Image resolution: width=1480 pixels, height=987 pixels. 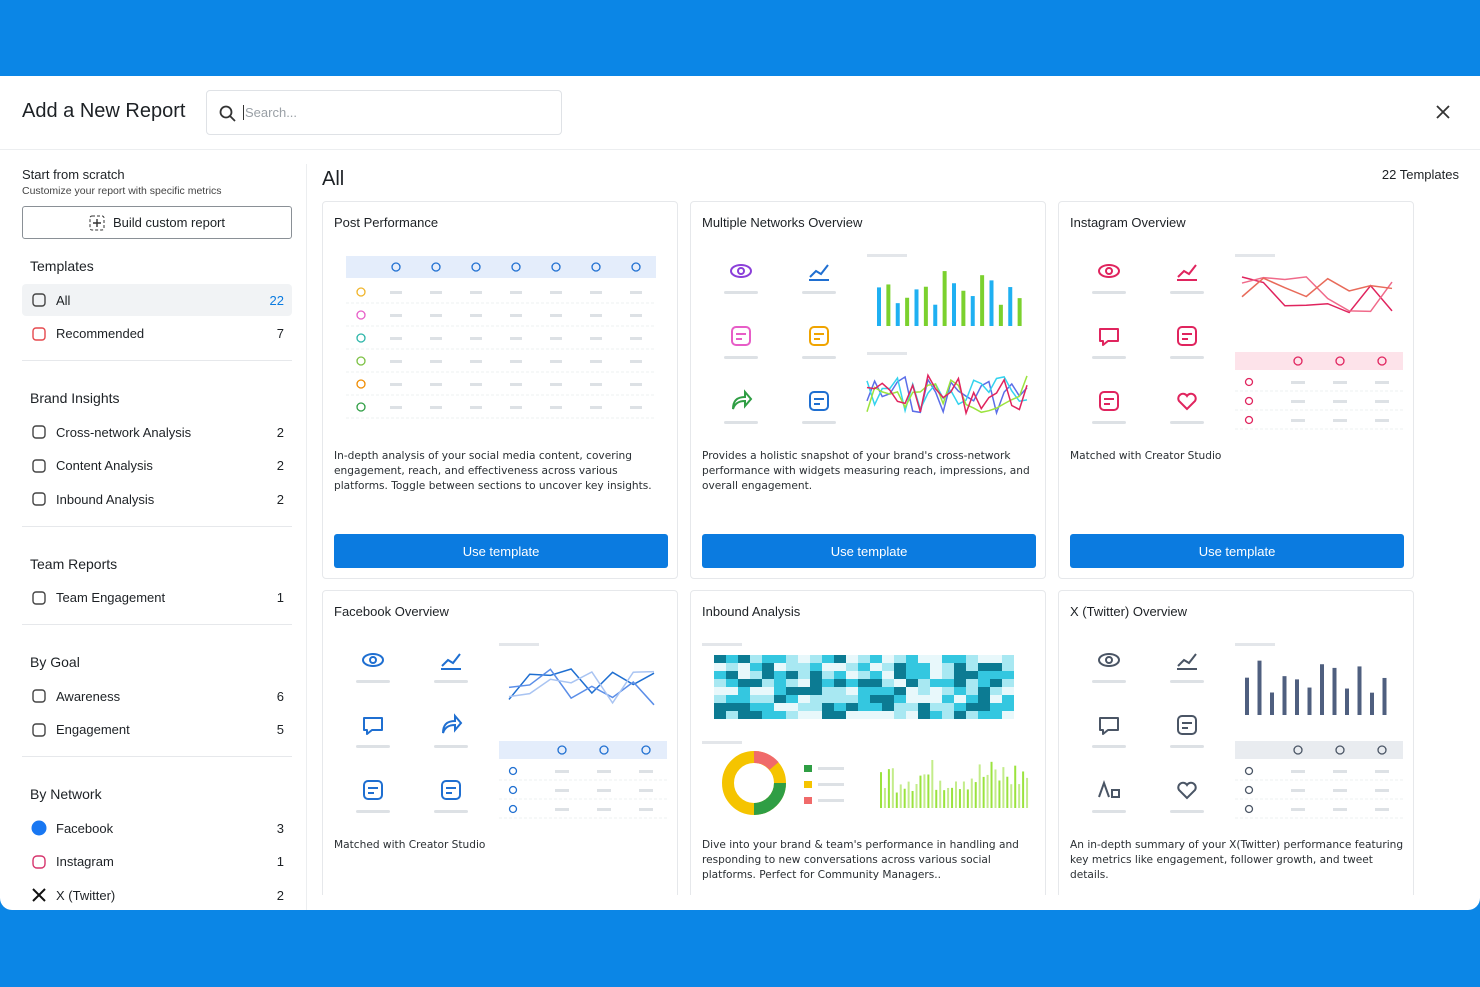 I want to click on nav-item: Inbound Analysis 2, so click(x=157, y=499).